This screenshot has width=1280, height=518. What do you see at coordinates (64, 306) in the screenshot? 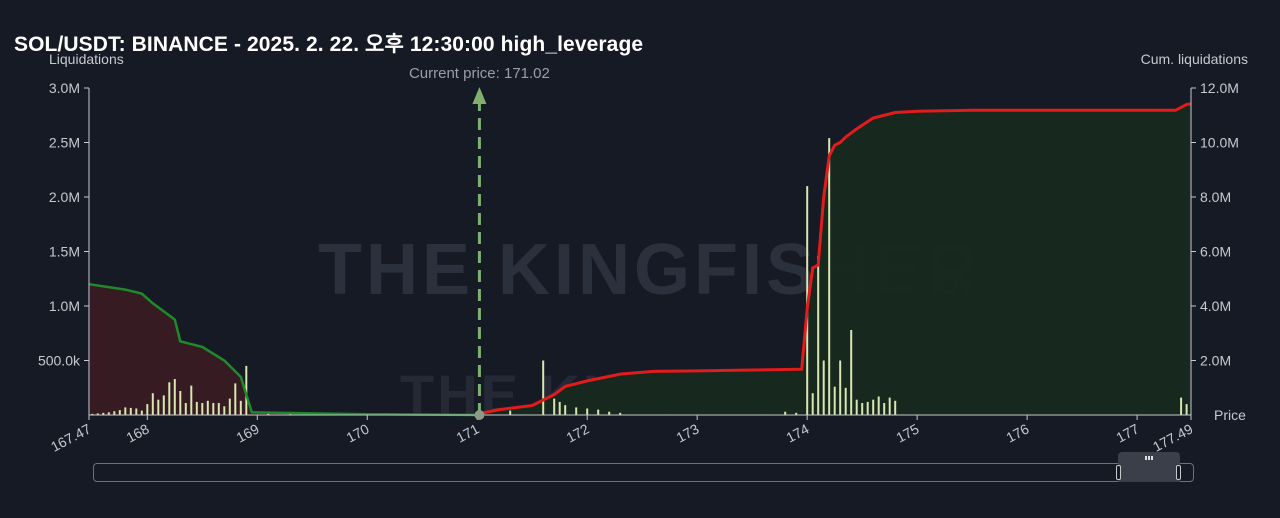
I see `left-tick-label: 1.0M` at bounding box center [64, 306].